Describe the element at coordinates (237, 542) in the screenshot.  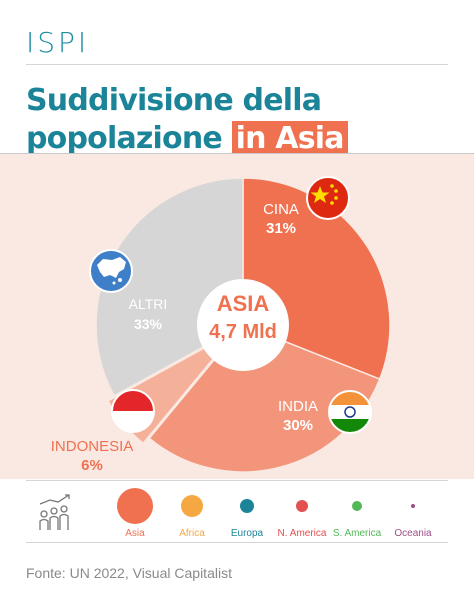
I see `legend-divider-bottom` at that location.